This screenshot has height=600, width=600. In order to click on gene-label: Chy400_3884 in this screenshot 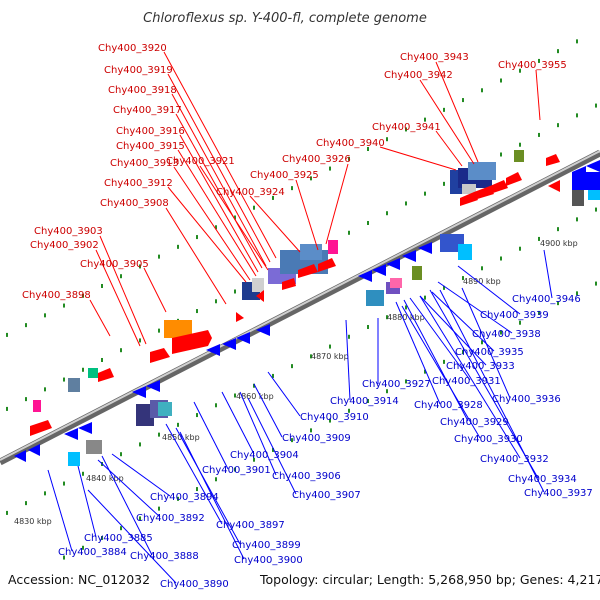, I will do `click(92, 552)`.